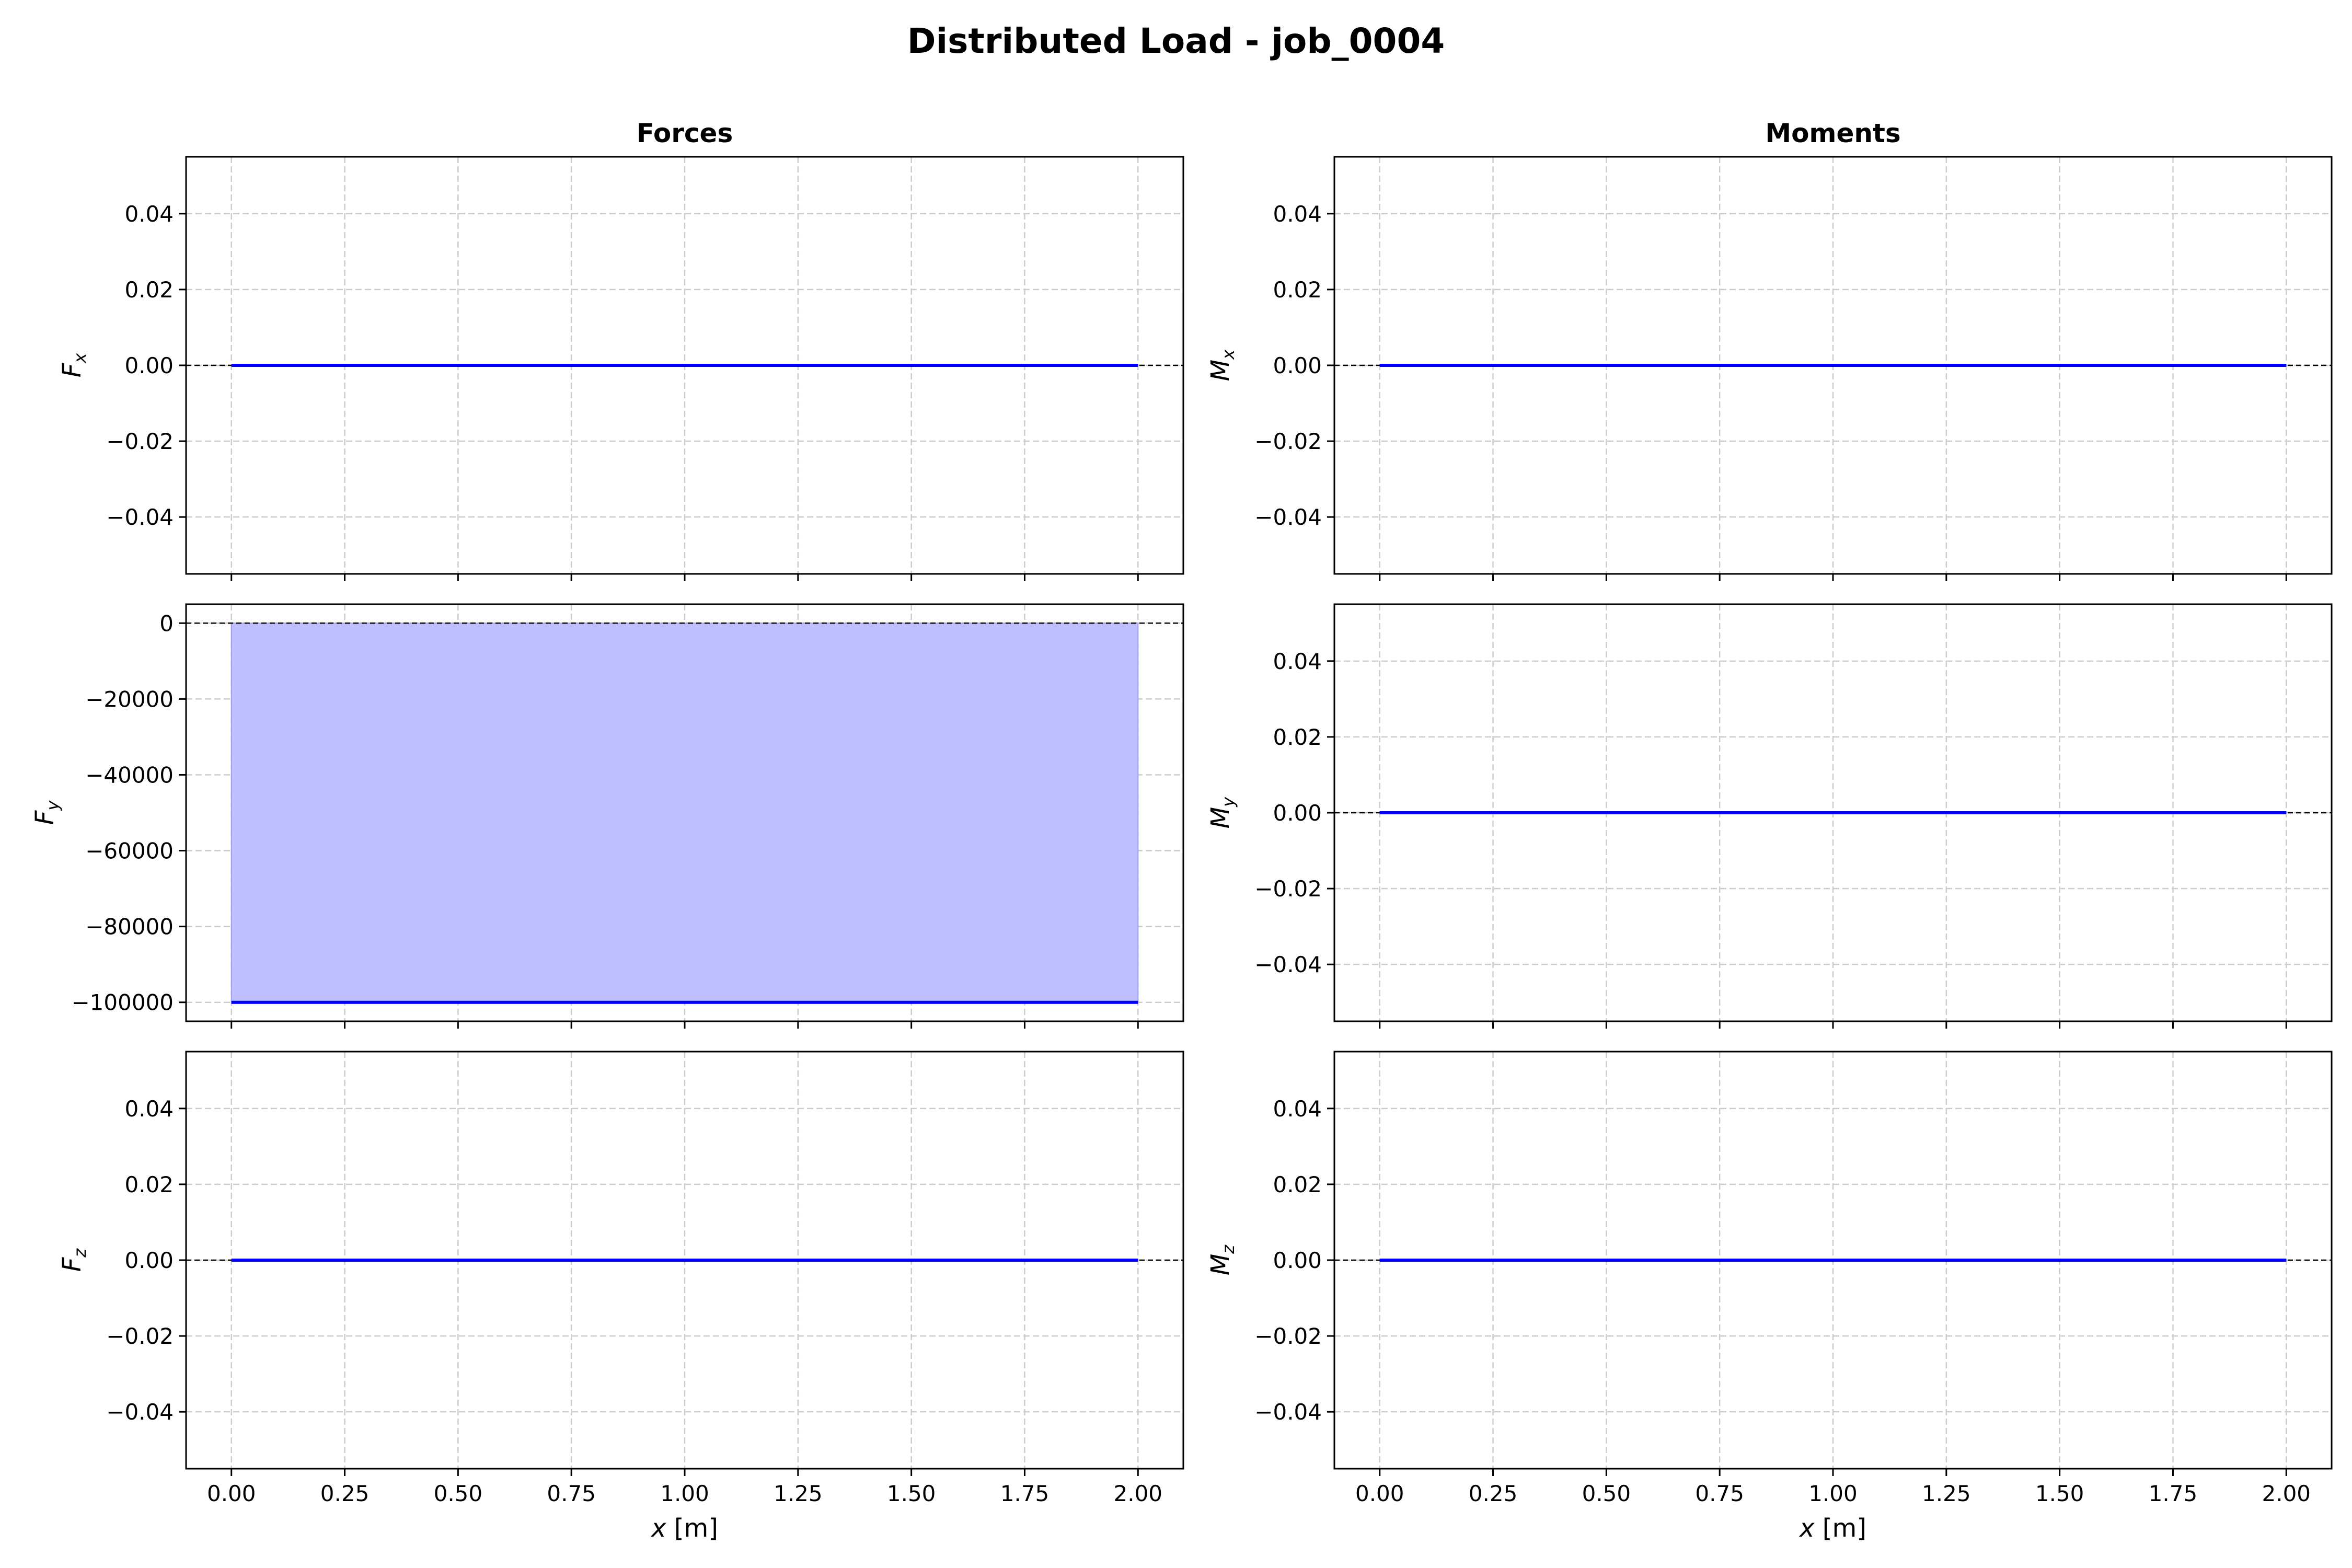  Describe the element at coordinates (1222, 1259) in the screenshot. I see `y-axis-label: Mz` at that location.